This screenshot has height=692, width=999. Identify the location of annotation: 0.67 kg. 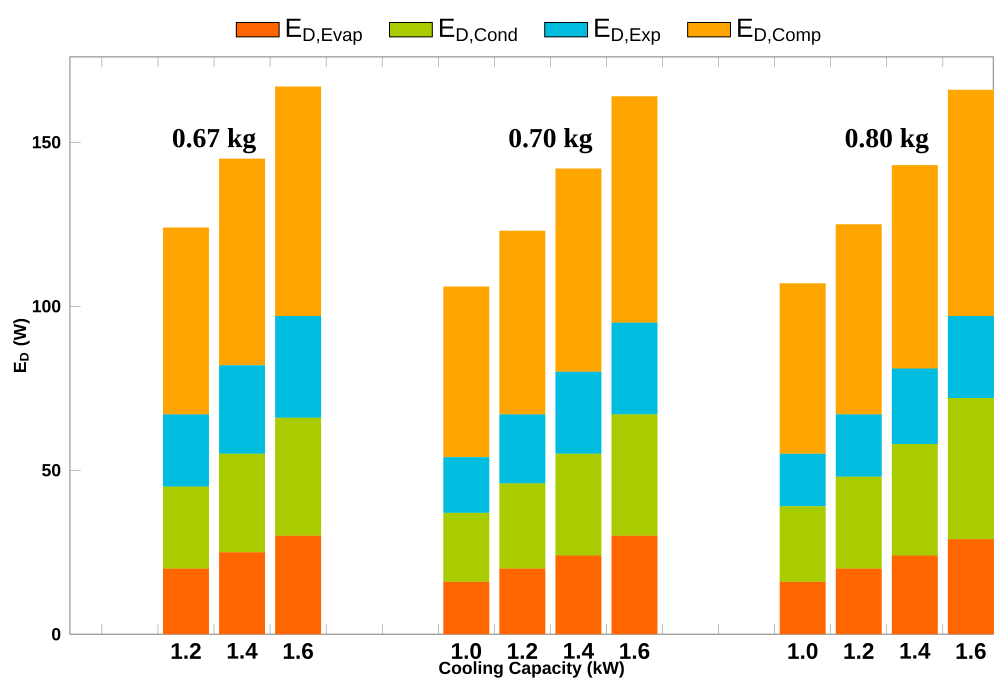
(214, 141).